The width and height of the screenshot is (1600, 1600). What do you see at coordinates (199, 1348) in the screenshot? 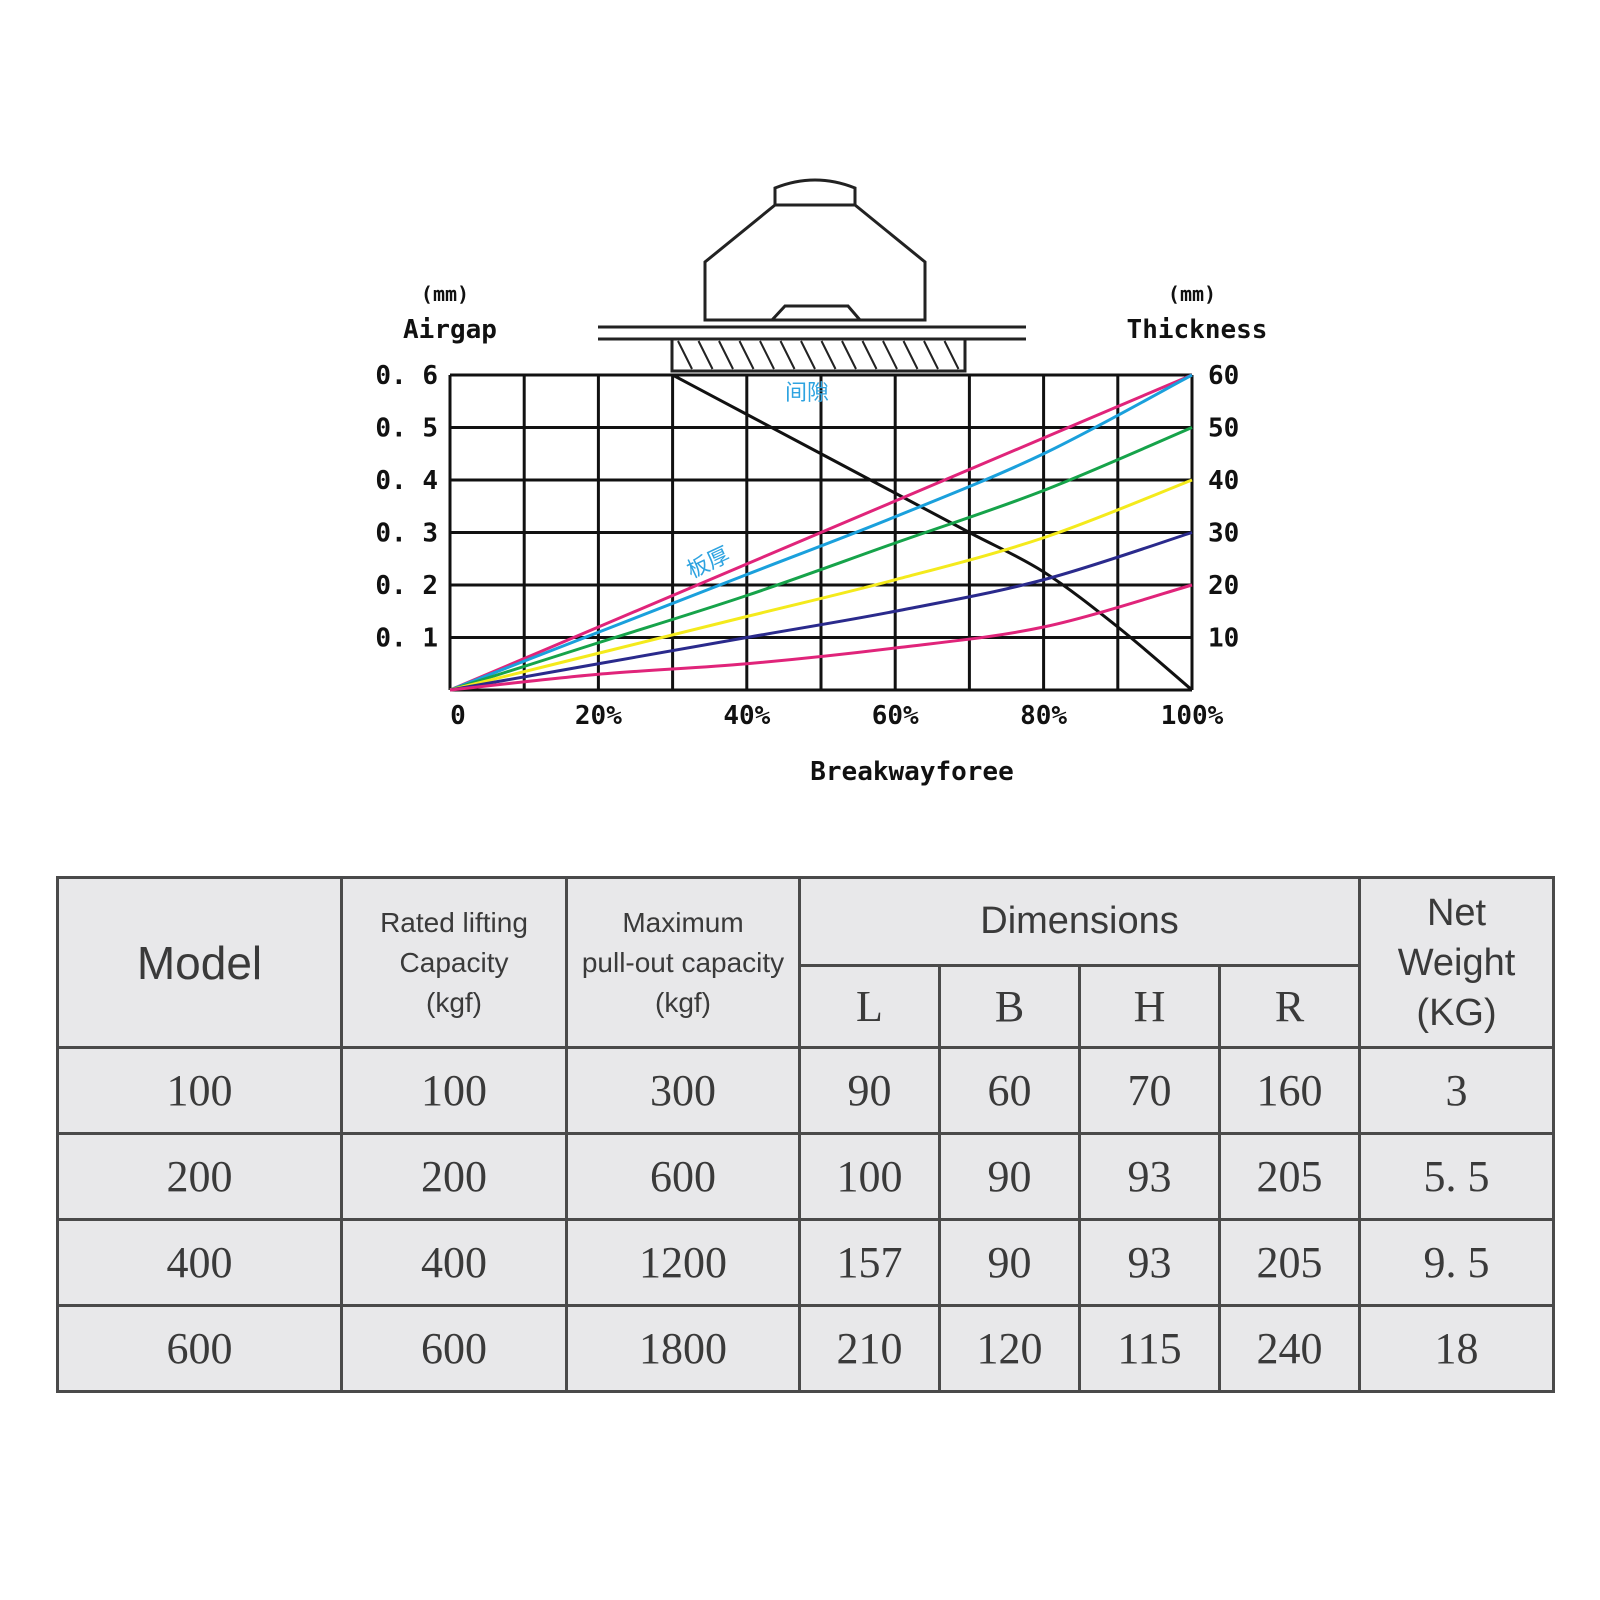
I see `cell-model: 600` at bounding box center [199, 1348].